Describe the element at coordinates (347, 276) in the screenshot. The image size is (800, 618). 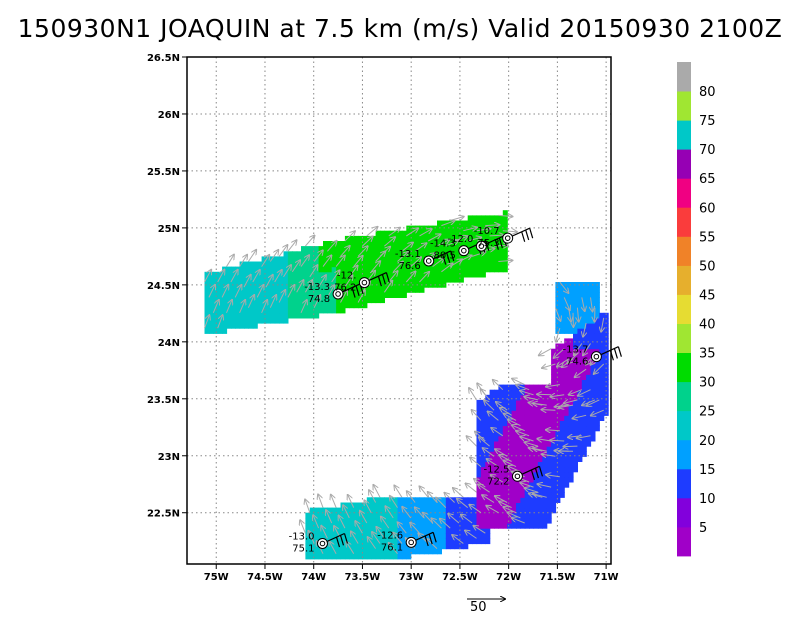
I see `station-temp-label: -12.` at that location.